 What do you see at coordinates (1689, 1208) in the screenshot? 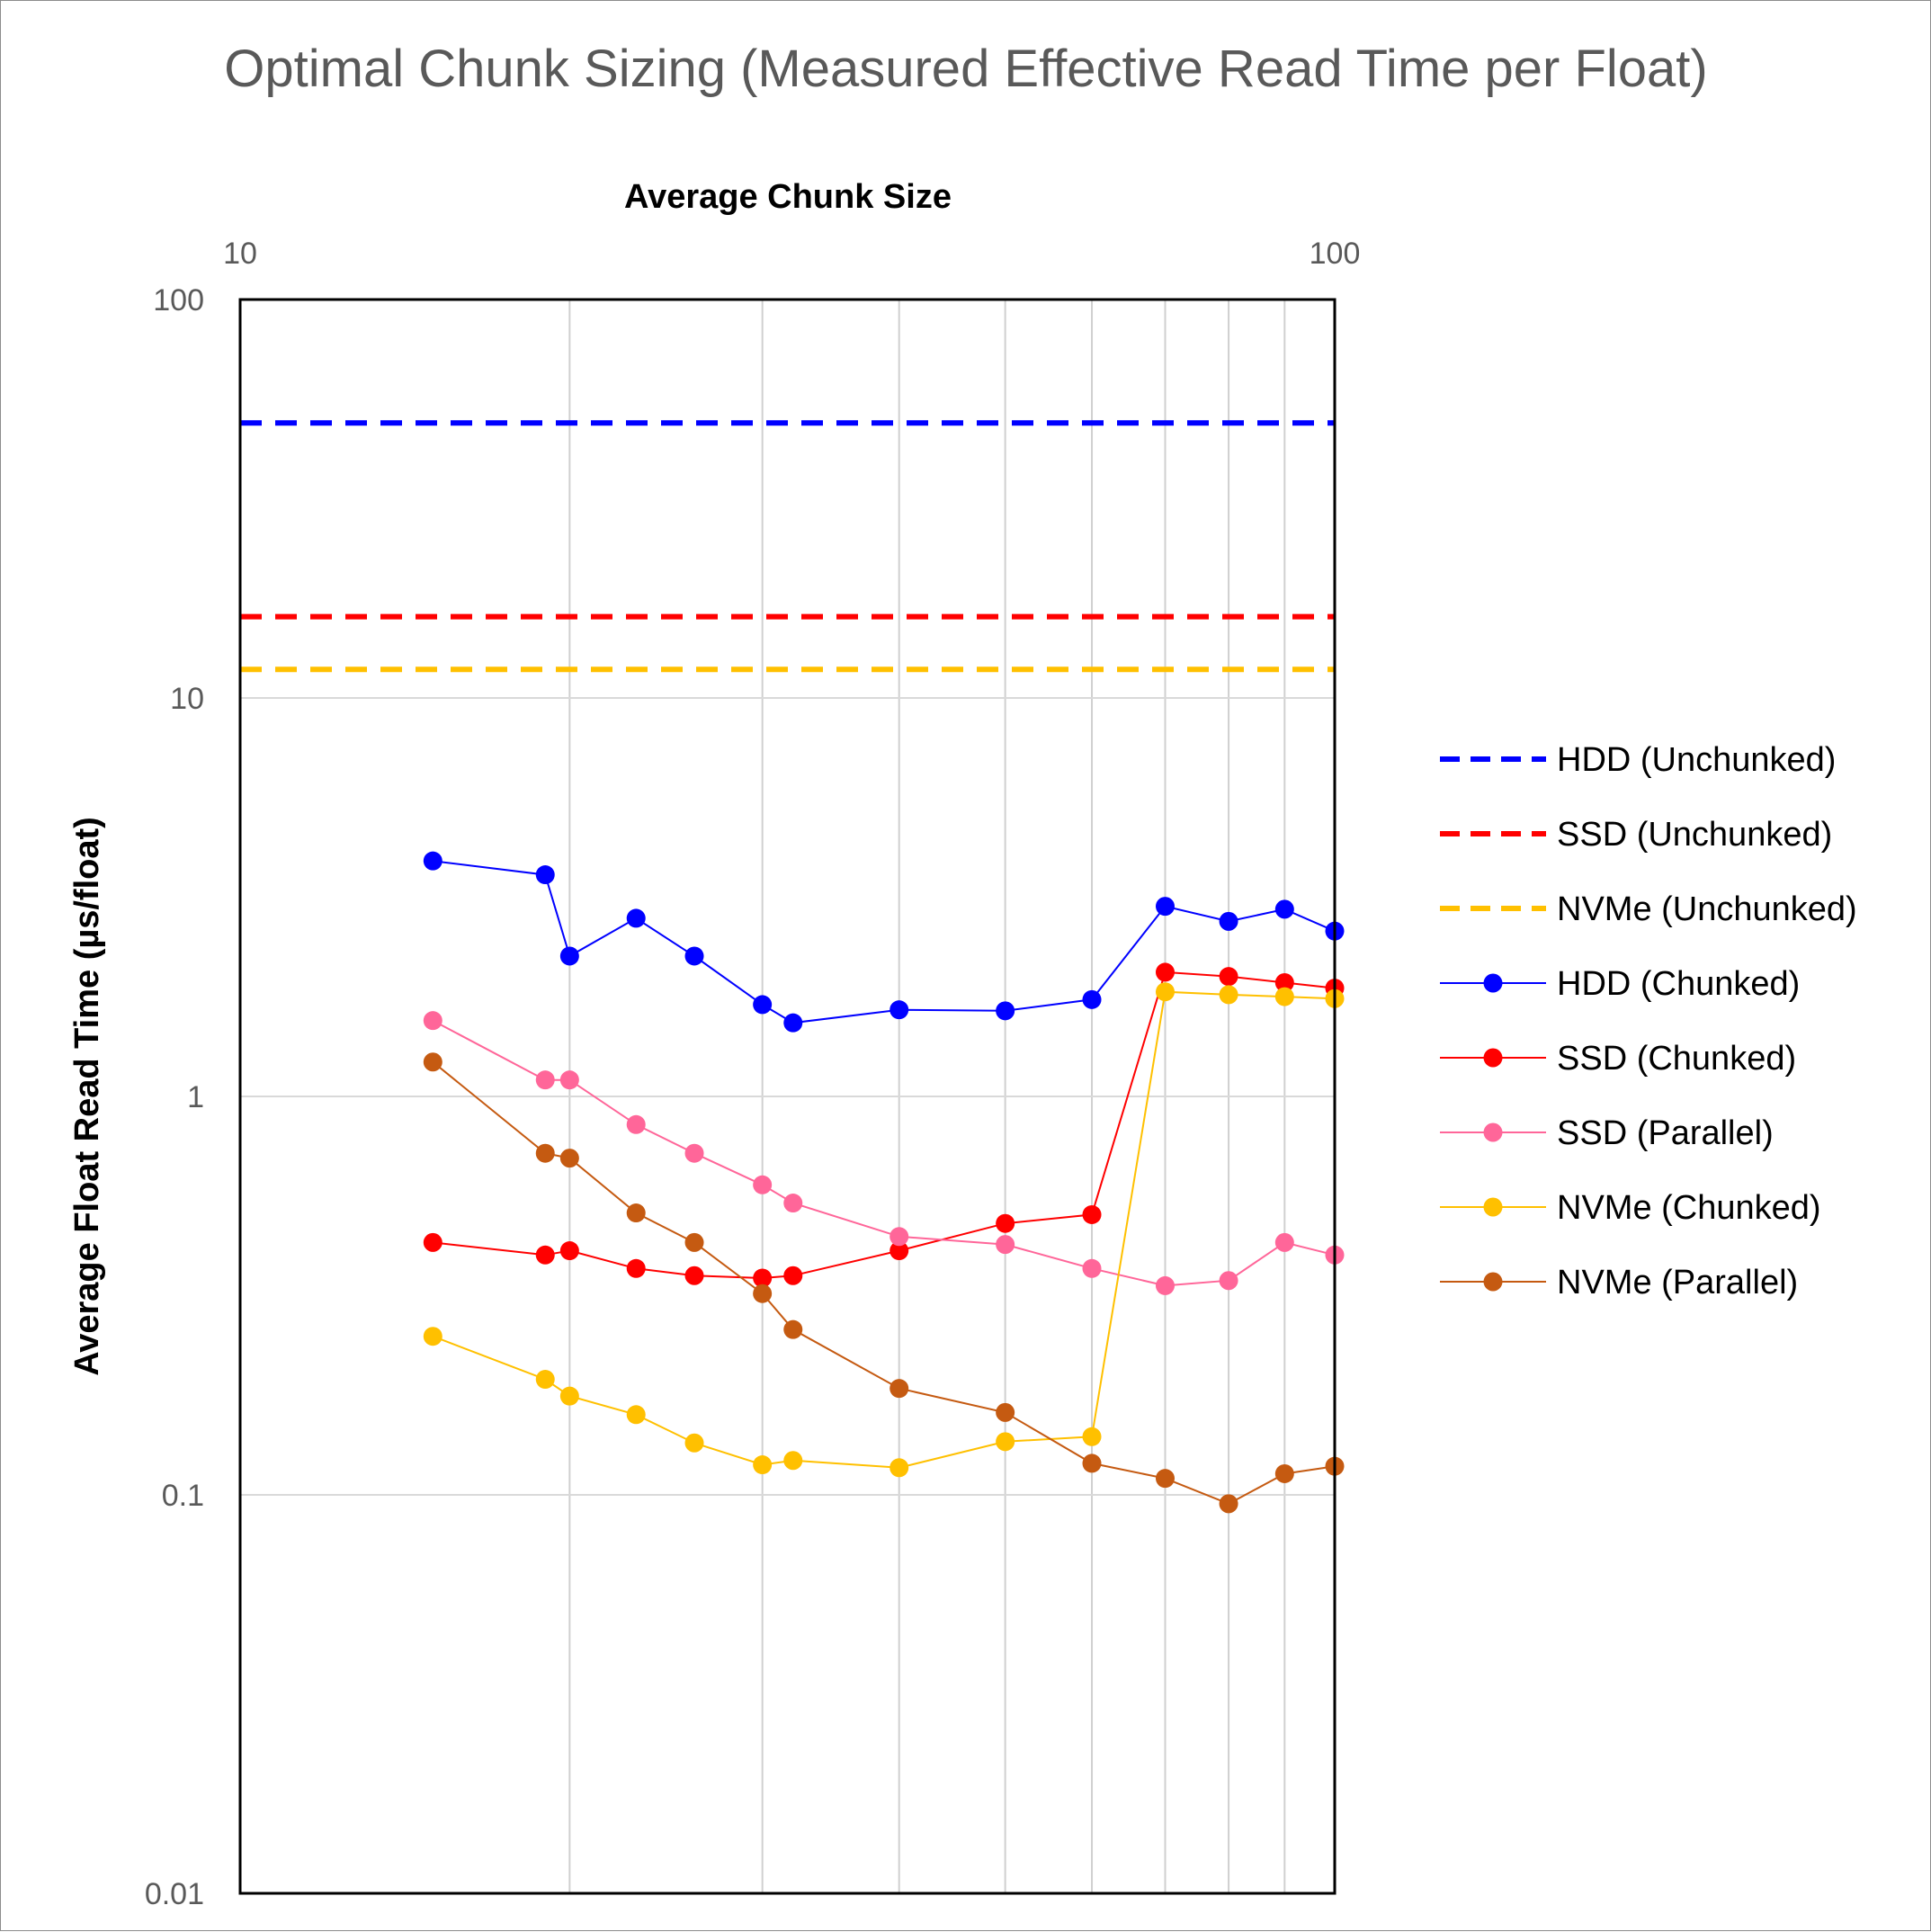
I see `legend-label: NVMe (Chunked)` at bounding box center [1689, 1208].